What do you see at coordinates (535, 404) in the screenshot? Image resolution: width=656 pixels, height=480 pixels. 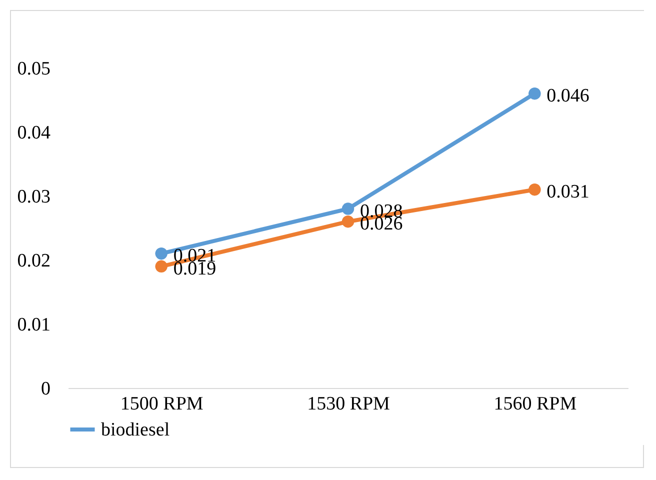 I see `x-tick-label: 1560 RPM` at bounding box center [535, 404].